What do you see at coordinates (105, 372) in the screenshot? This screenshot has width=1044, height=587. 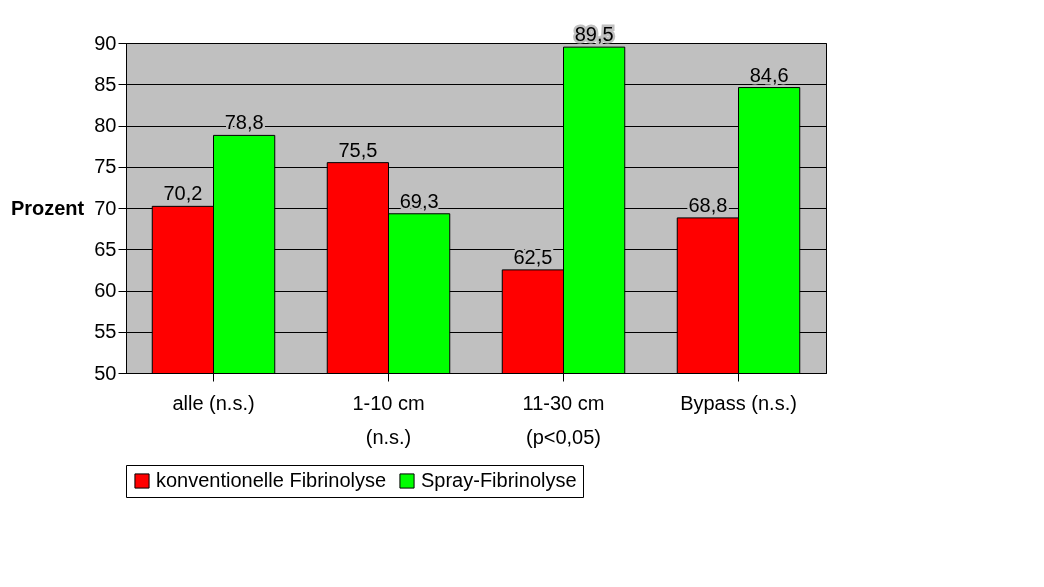 I see `y-tick-label: 50` at bounding box center [105, 372].